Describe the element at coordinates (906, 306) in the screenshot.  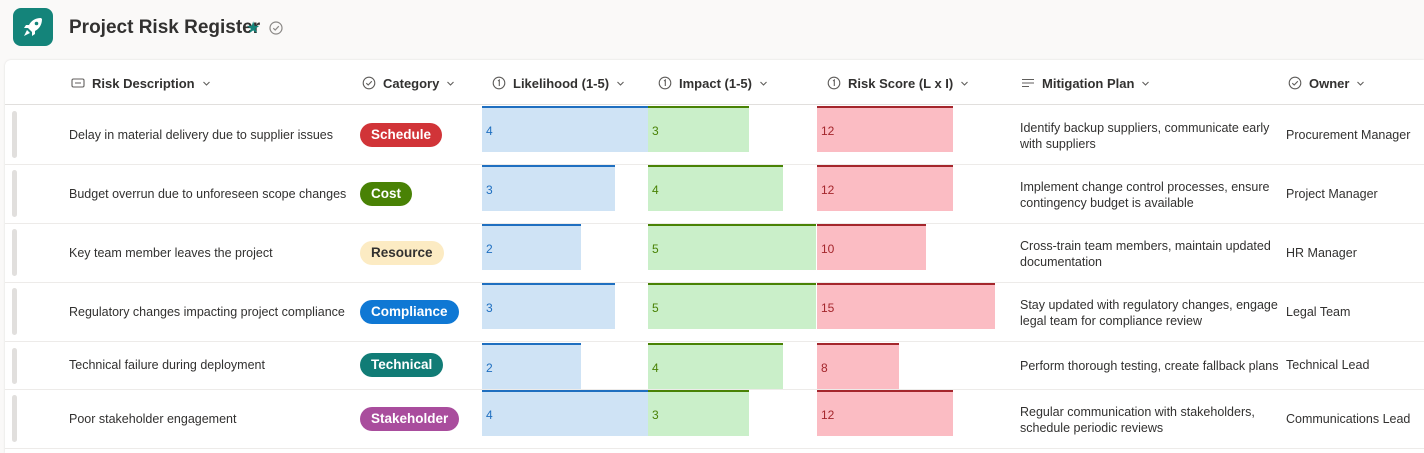
I see `risk-score-bar: 15` at that location.